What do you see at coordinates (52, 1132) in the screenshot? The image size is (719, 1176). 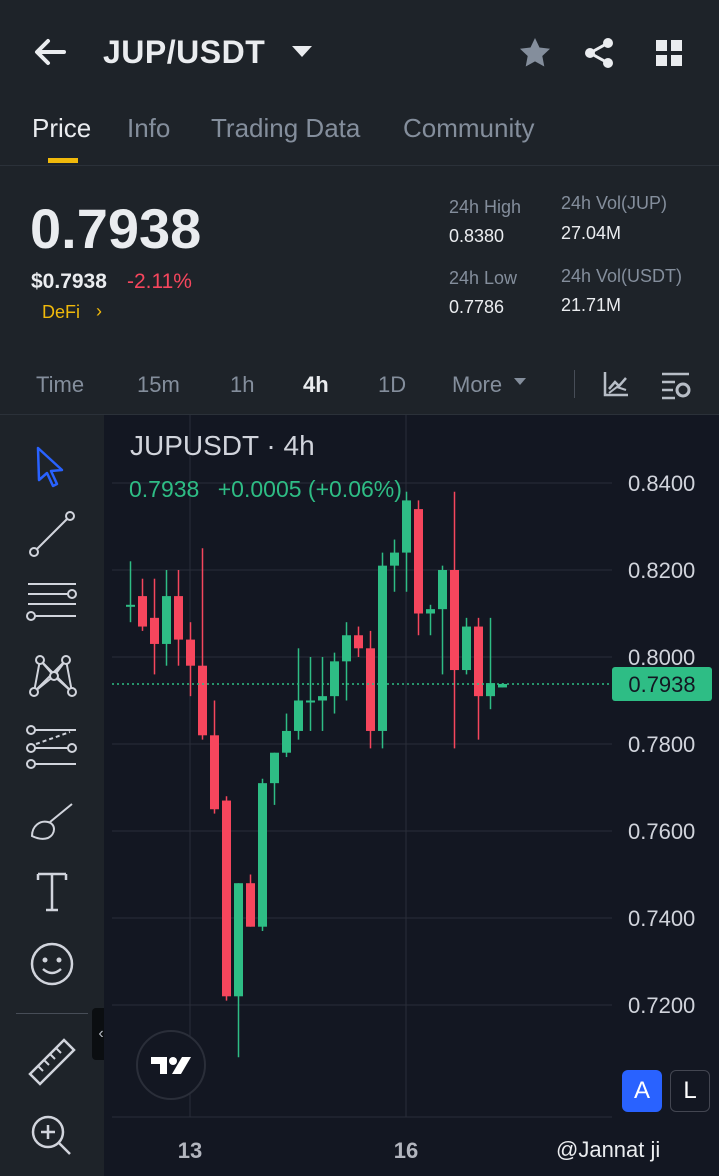 I see `zoom-icon` at bounding box center [52, 1132].